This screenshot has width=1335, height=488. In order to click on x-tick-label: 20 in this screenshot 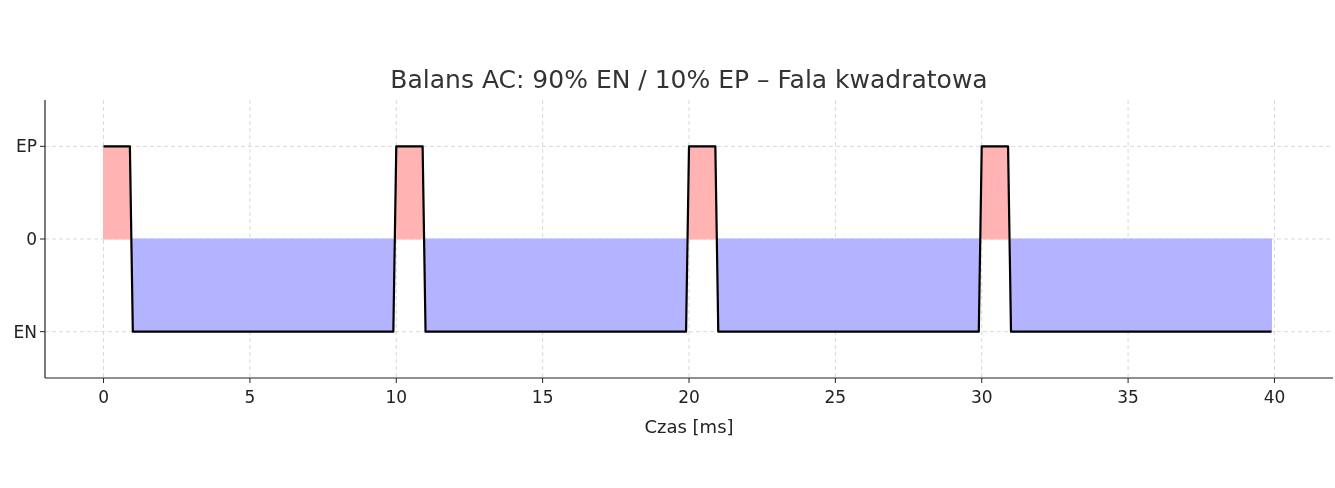, I will do `click(689, 397)`.